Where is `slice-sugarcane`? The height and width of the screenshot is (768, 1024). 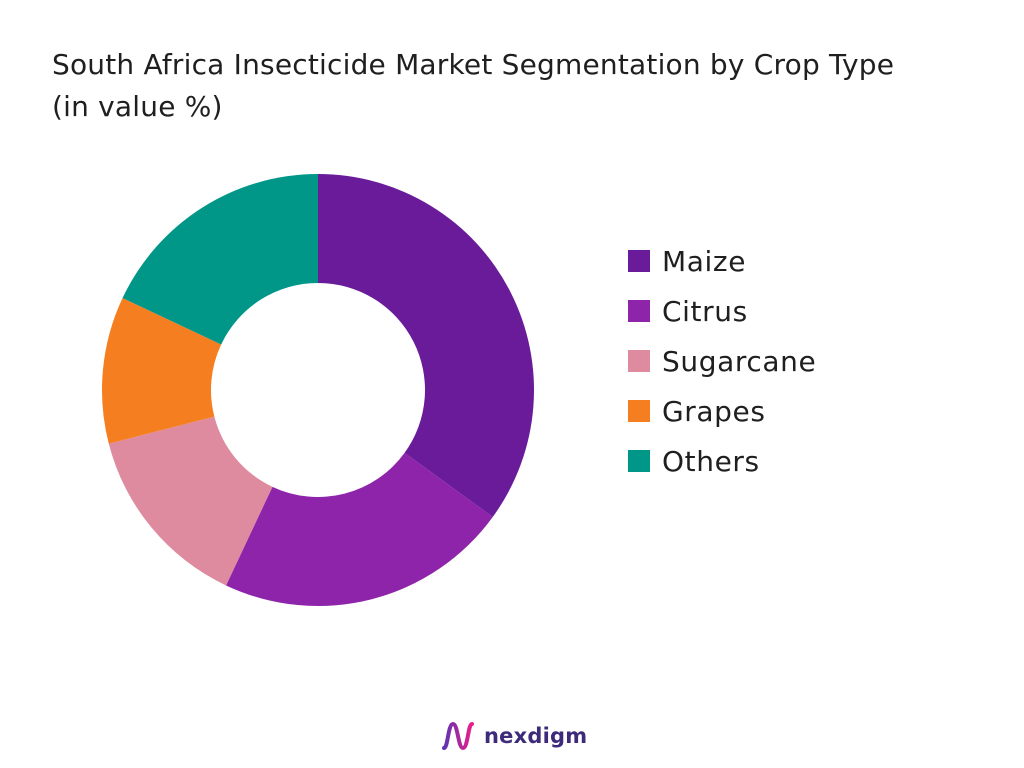
slice-sugarcane is located at coordinates (190, 501).